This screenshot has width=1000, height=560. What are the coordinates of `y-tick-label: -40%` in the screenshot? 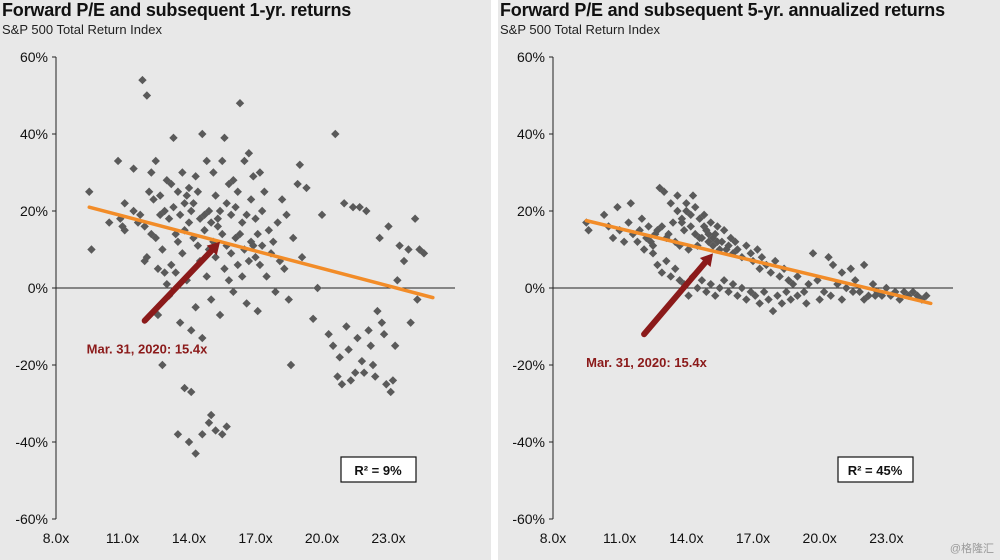 It's located at (31, 442).